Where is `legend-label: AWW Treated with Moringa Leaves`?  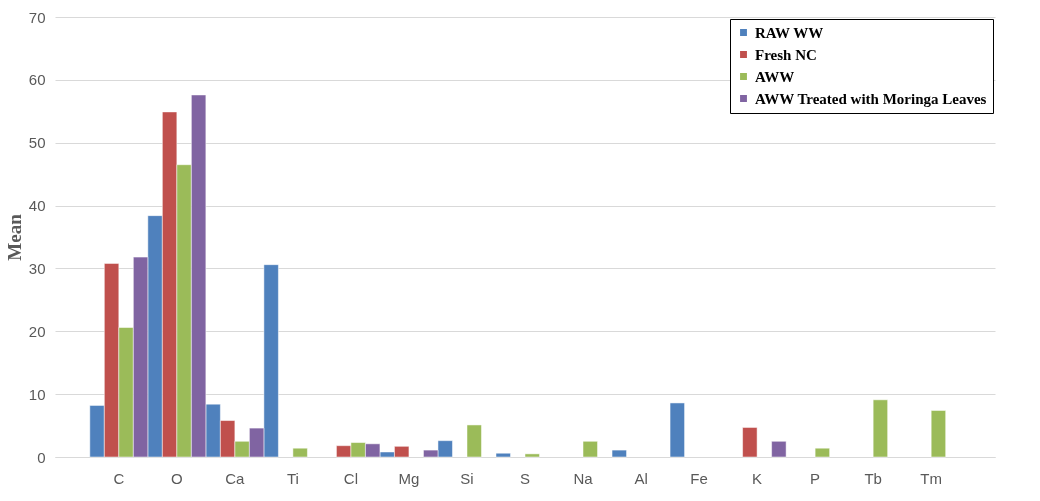 legend-label: AWW Treated with Moringa Leaves is located at coordinates (871, 98).